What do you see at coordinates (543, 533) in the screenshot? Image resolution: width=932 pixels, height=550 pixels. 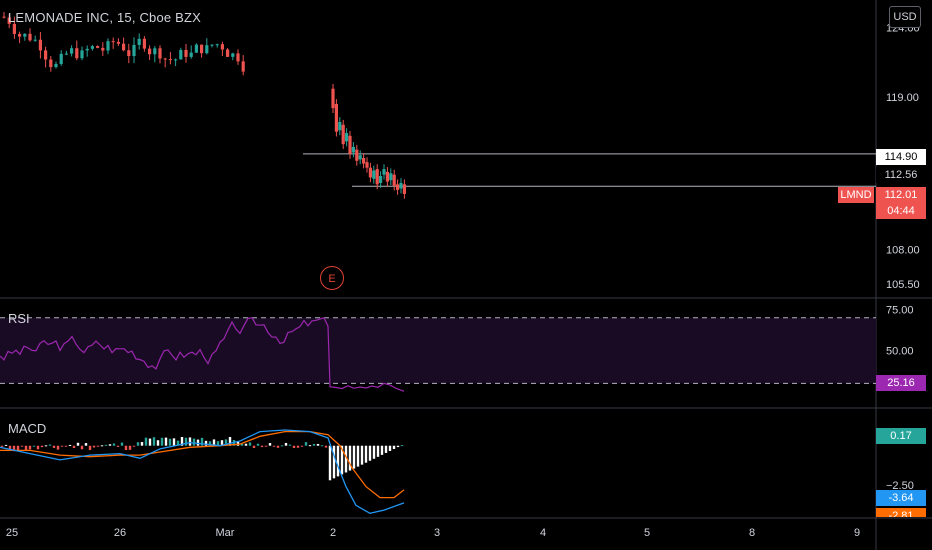 I see `time-tick-label: 4` at bounding box center [543, 533].